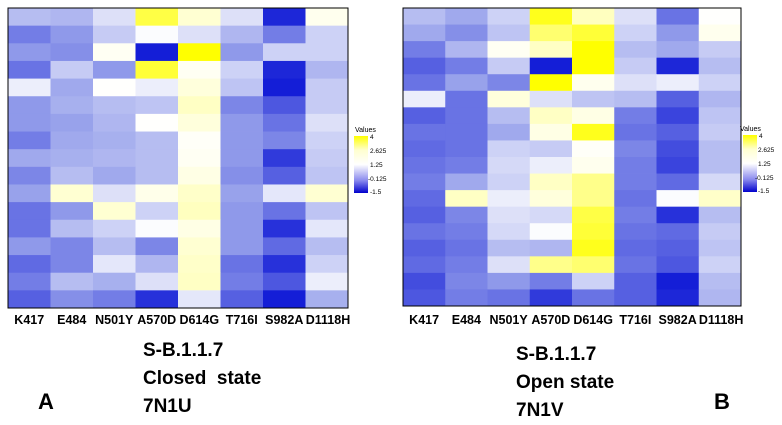 The image size is (782, 425). I want to click on heatmap-a-cell-r2-c4, so click(199, 52).